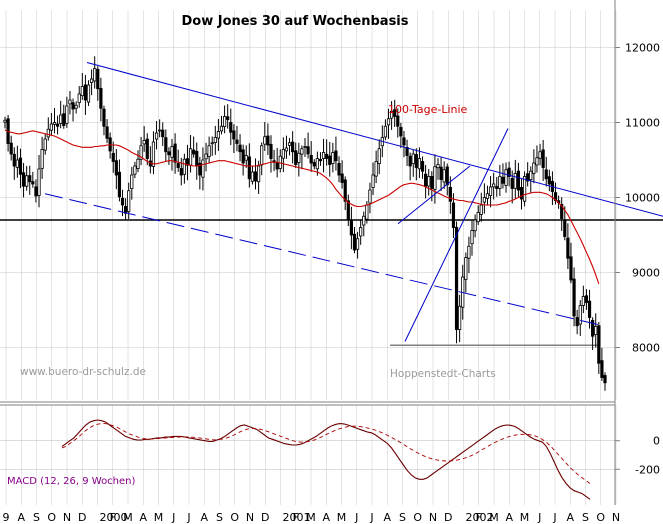  Describe the element at coordinates (6, 517) in the screenshot. I see `x-tick-label: 9` at that location.